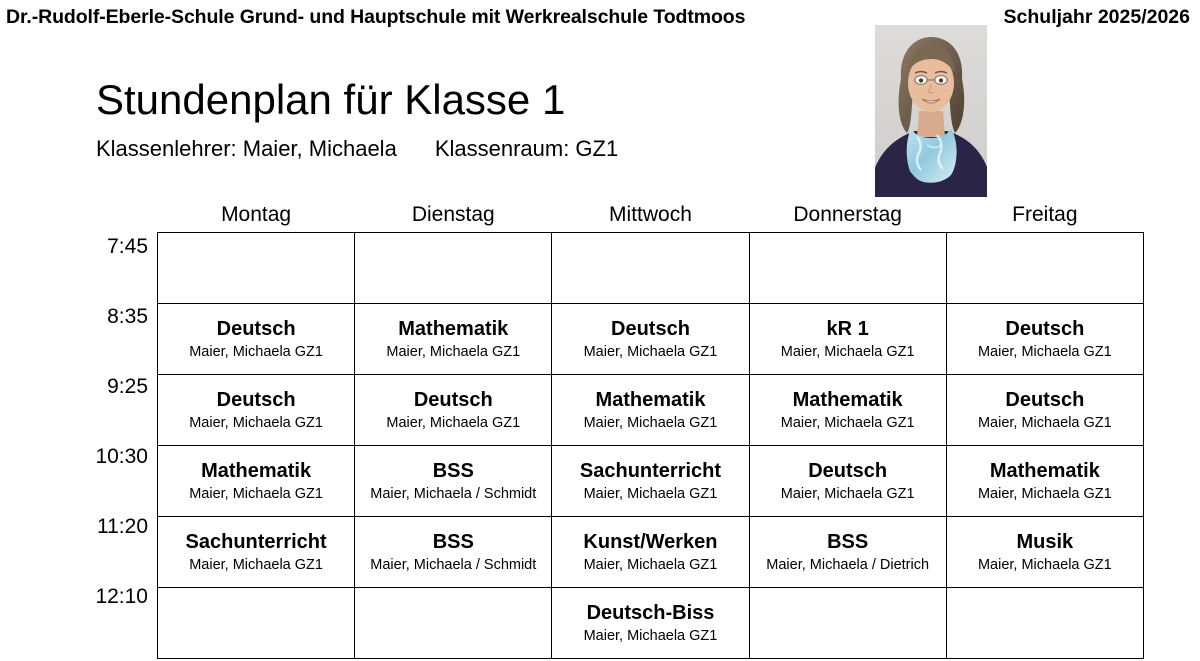 The height and width of the screenshot is (661, 1200). I want to click on classroom-label: Klassenraum: GZ1, so click(526, 148).